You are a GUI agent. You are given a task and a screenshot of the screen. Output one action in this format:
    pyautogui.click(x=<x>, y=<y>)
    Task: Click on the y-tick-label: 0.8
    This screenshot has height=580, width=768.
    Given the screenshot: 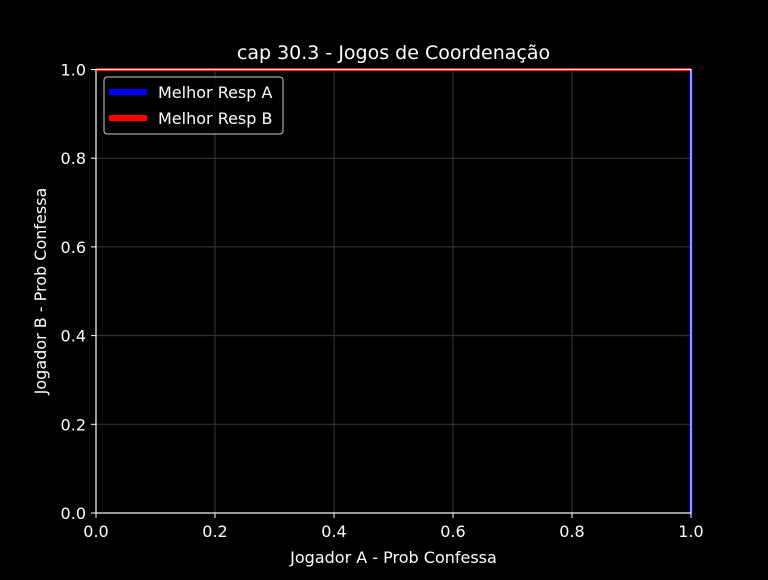 What is the action you would take?
    pyautogui.click(x=73, y=158)
    